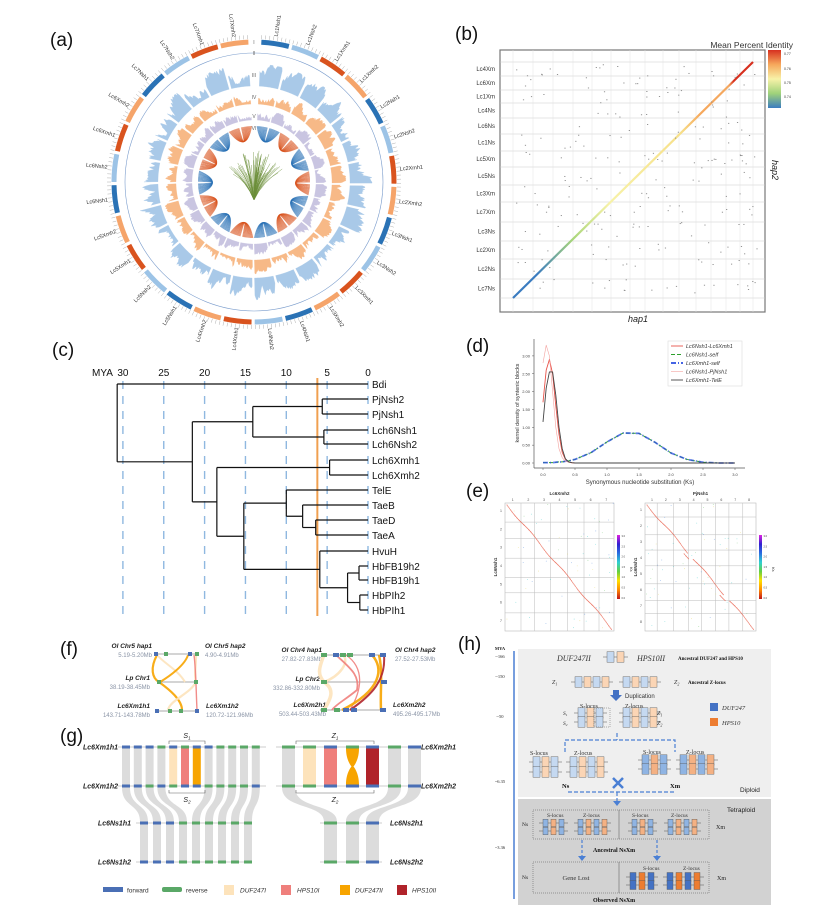  What do you see at coordinates (679, 816) in the screenshot?
I see `z-locus-label: Z-locus` at bounding box center [679, 816].